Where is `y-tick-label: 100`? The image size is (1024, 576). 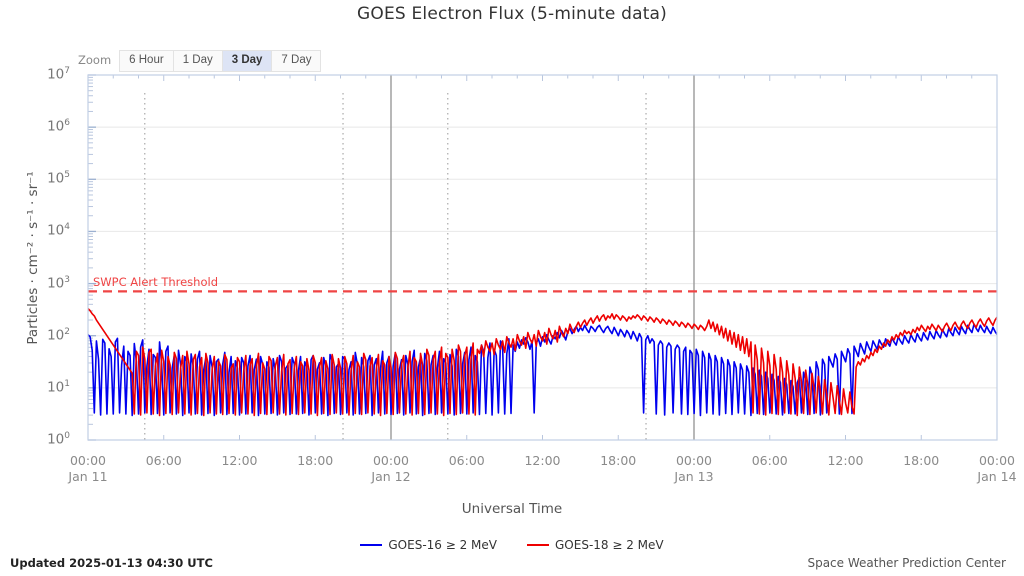
y-tick-label: 100 is located at coordinates (58, 439).